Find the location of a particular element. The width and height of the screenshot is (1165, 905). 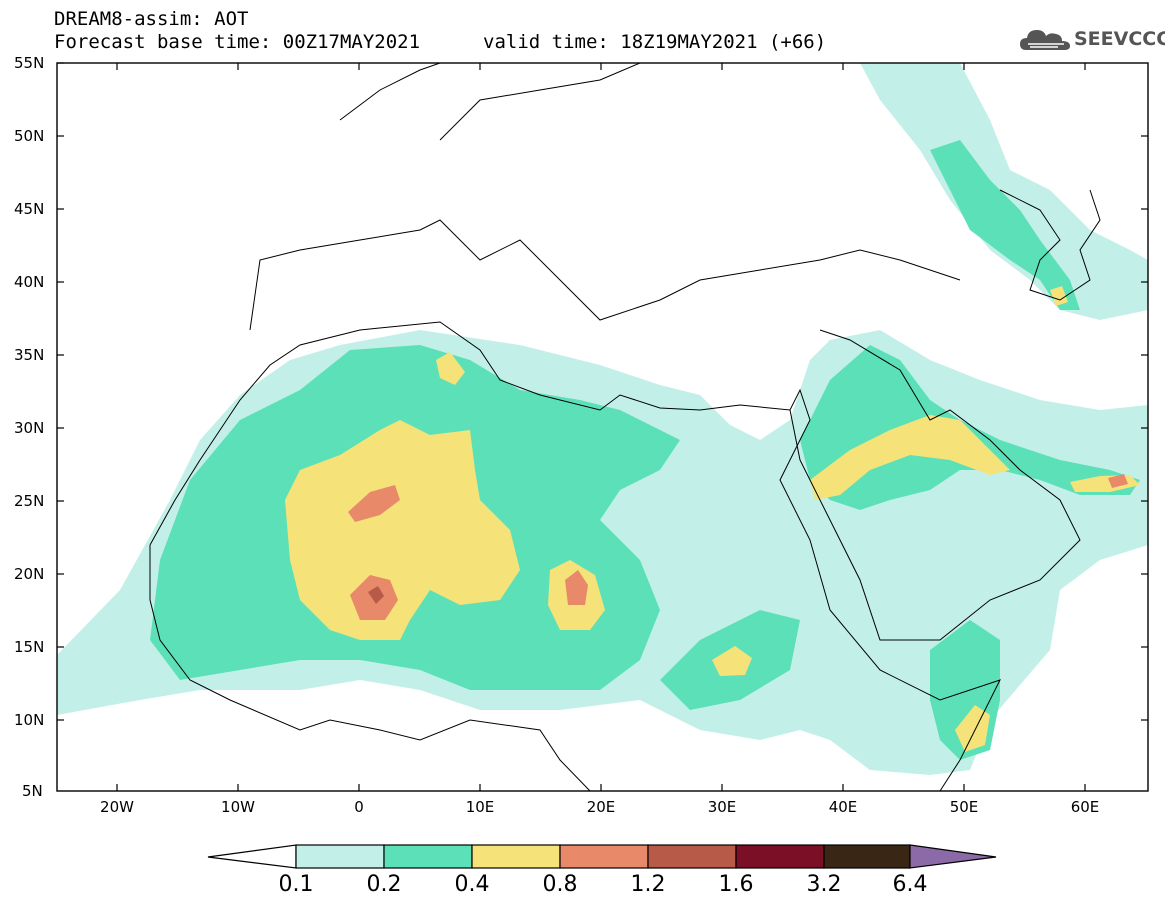

lon-label: 50E is located at coordinates (964, 807).